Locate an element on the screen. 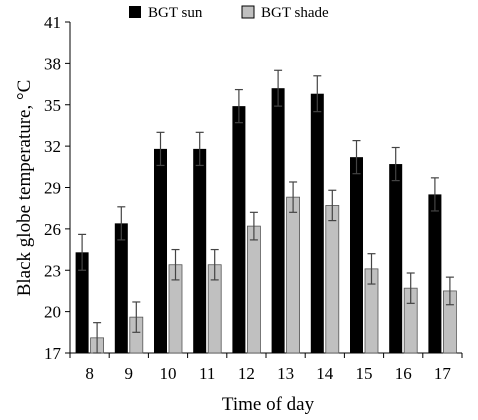  x-tick-label: 17 is located at coordinates (443, 373).